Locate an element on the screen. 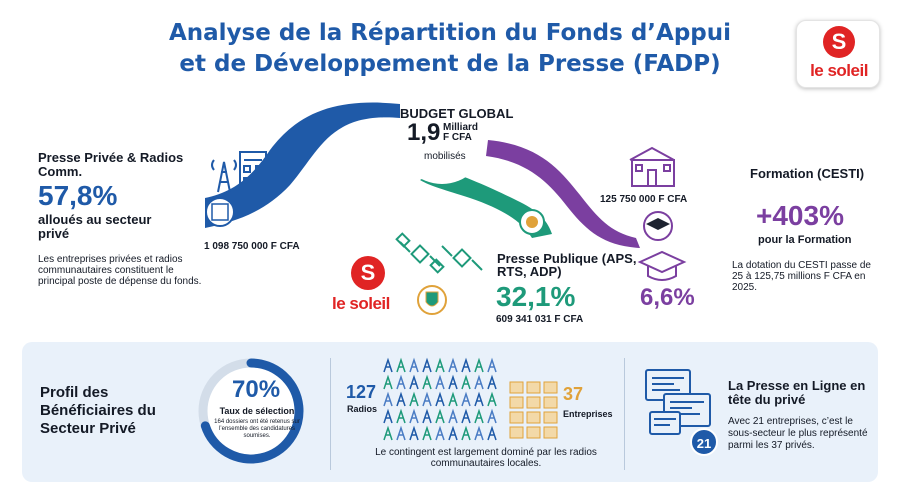  formation-growth: +403% is located at coordinates (800, 215).